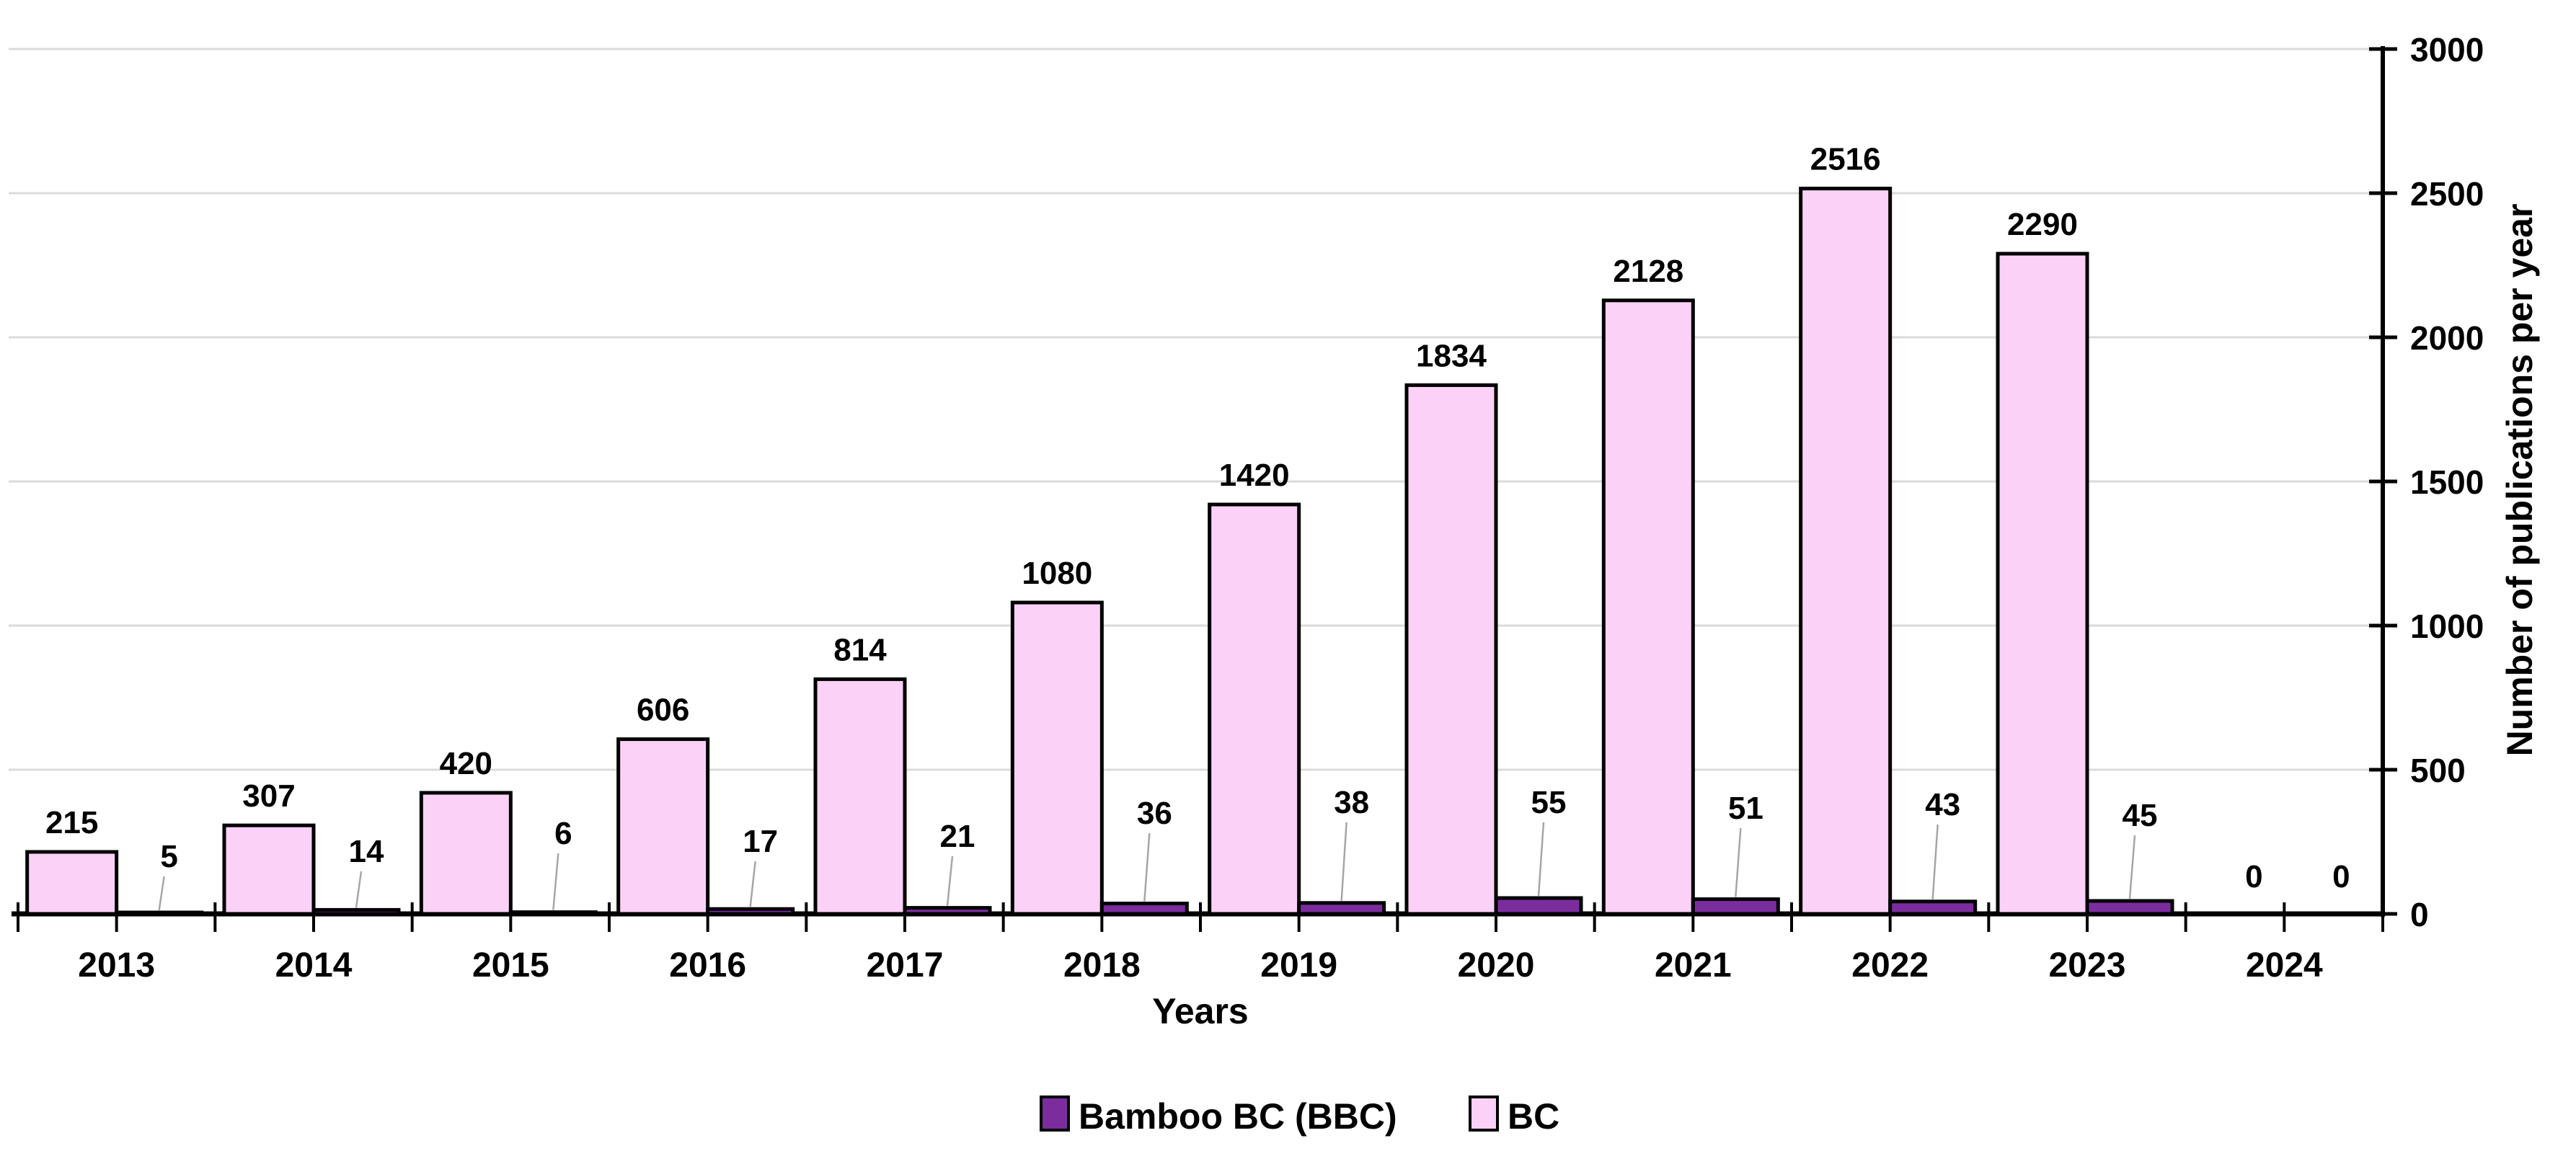  What do you see at coordinates (314, 966) in the screenshot?
I see `x-tick-label-2014: 2014` at bounding box center [314, 966].